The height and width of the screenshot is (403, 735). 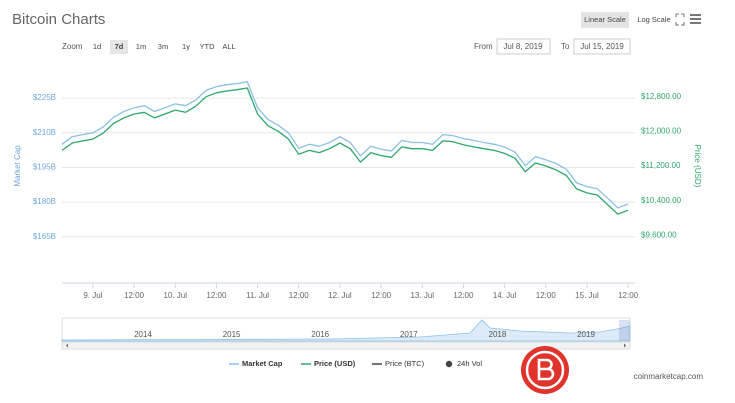 I want to click on zoom-button: 1y, so click(x=186, y=46).